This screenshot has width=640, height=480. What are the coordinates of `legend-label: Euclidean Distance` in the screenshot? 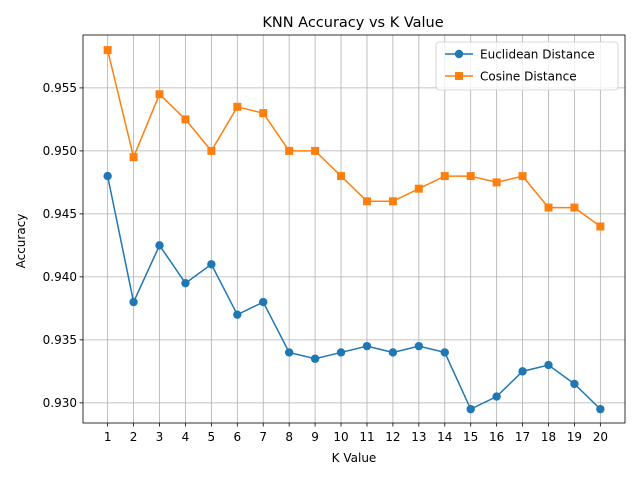 It's located at (537, 54).